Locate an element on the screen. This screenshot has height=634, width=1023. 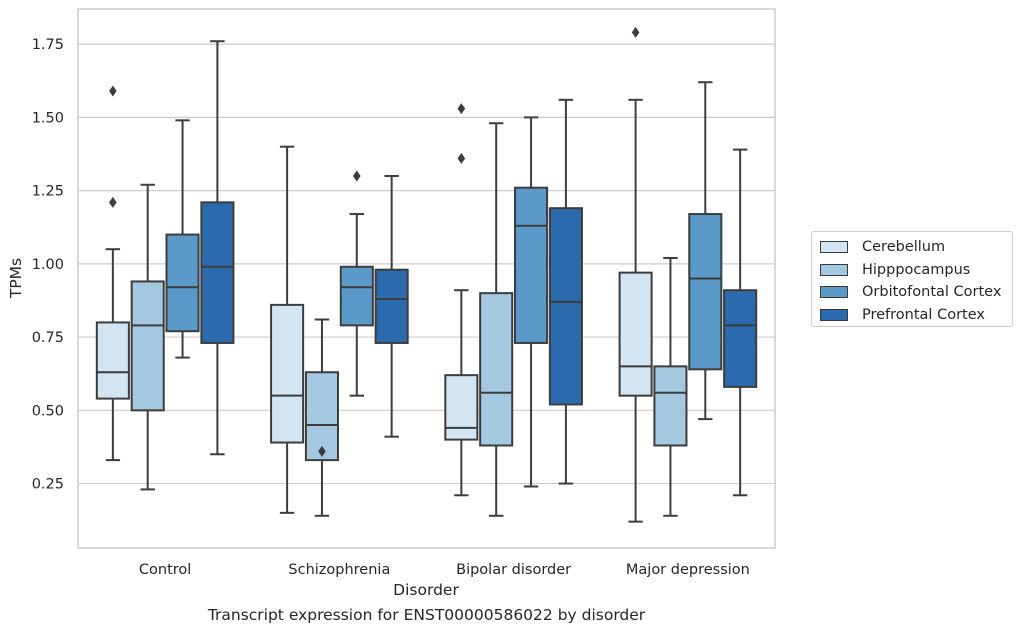
legend-label: Orbitofontal Cortex is located at coordinates (932, 292).